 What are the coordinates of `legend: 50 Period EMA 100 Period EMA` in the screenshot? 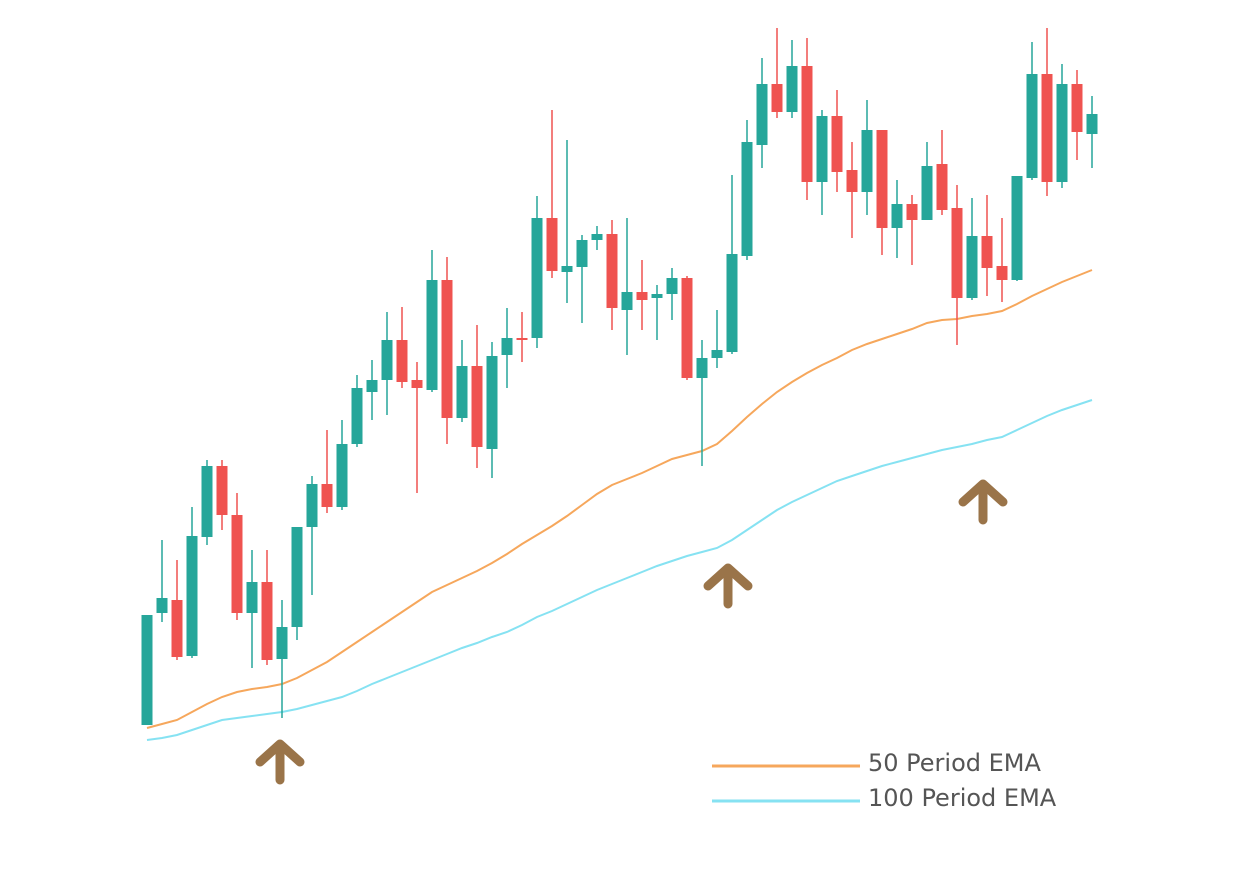 It's located at (884, 780).